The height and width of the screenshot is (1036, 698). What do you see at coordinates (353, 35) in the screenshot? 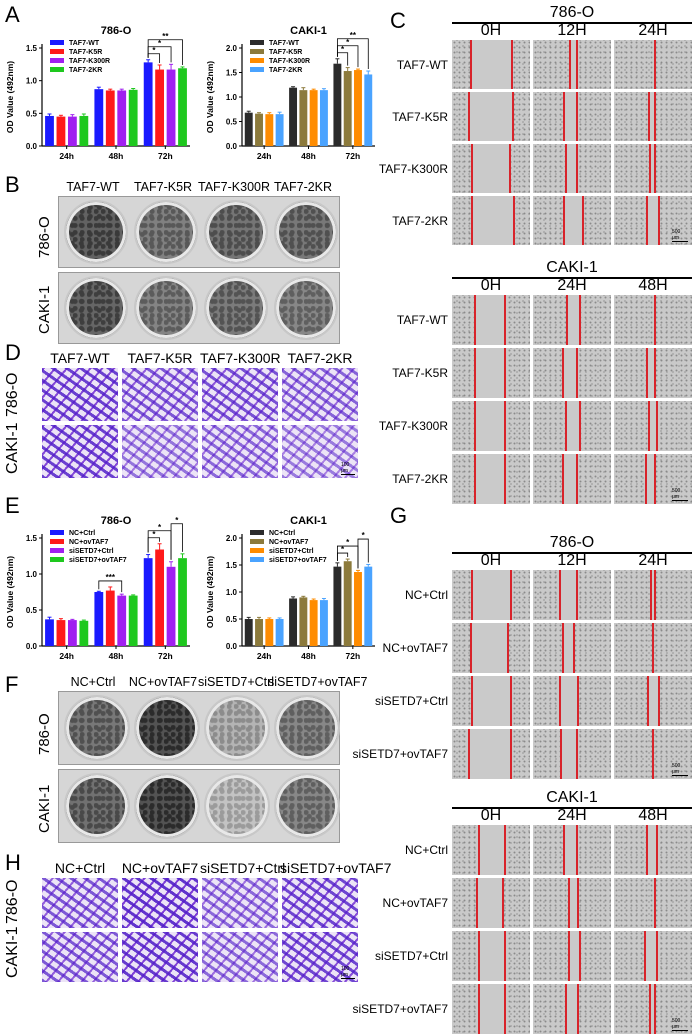
I see `significance-marker: **` at bounding box center [353, 35].